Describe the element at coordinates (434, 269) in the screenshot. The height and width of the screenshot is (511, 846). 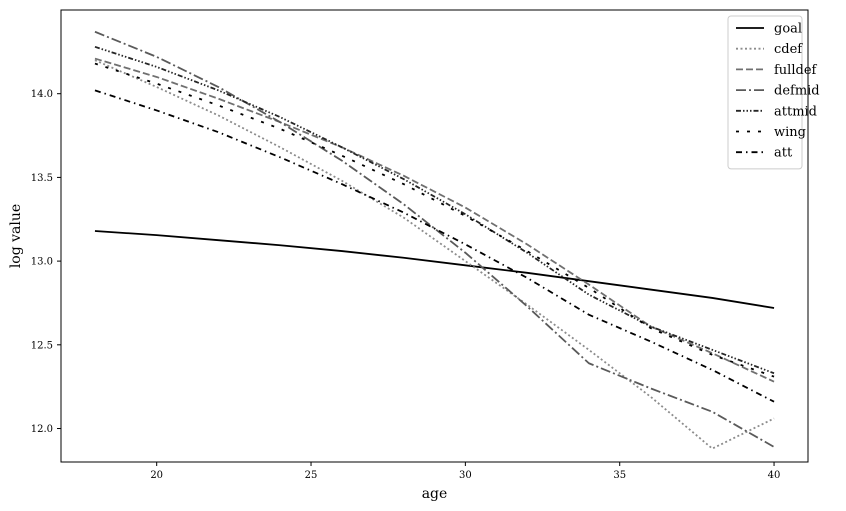
I see `series-line-goal` at that location.